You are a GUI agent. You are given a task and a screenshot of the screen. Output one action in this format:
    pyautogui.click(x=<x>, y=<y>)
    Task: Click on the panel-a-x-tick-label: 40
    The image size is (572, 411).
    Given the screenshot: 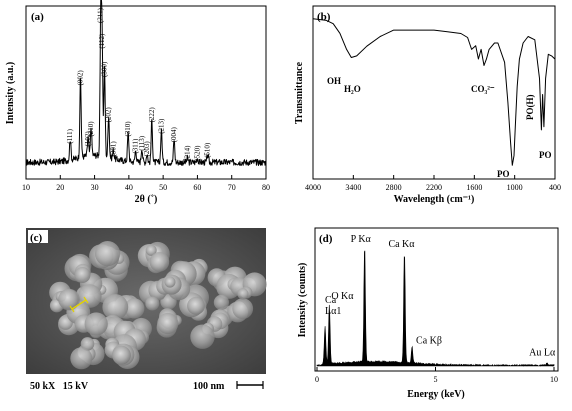 What is the action you would take?
    pyautogui.click(x=129, y=187)
    